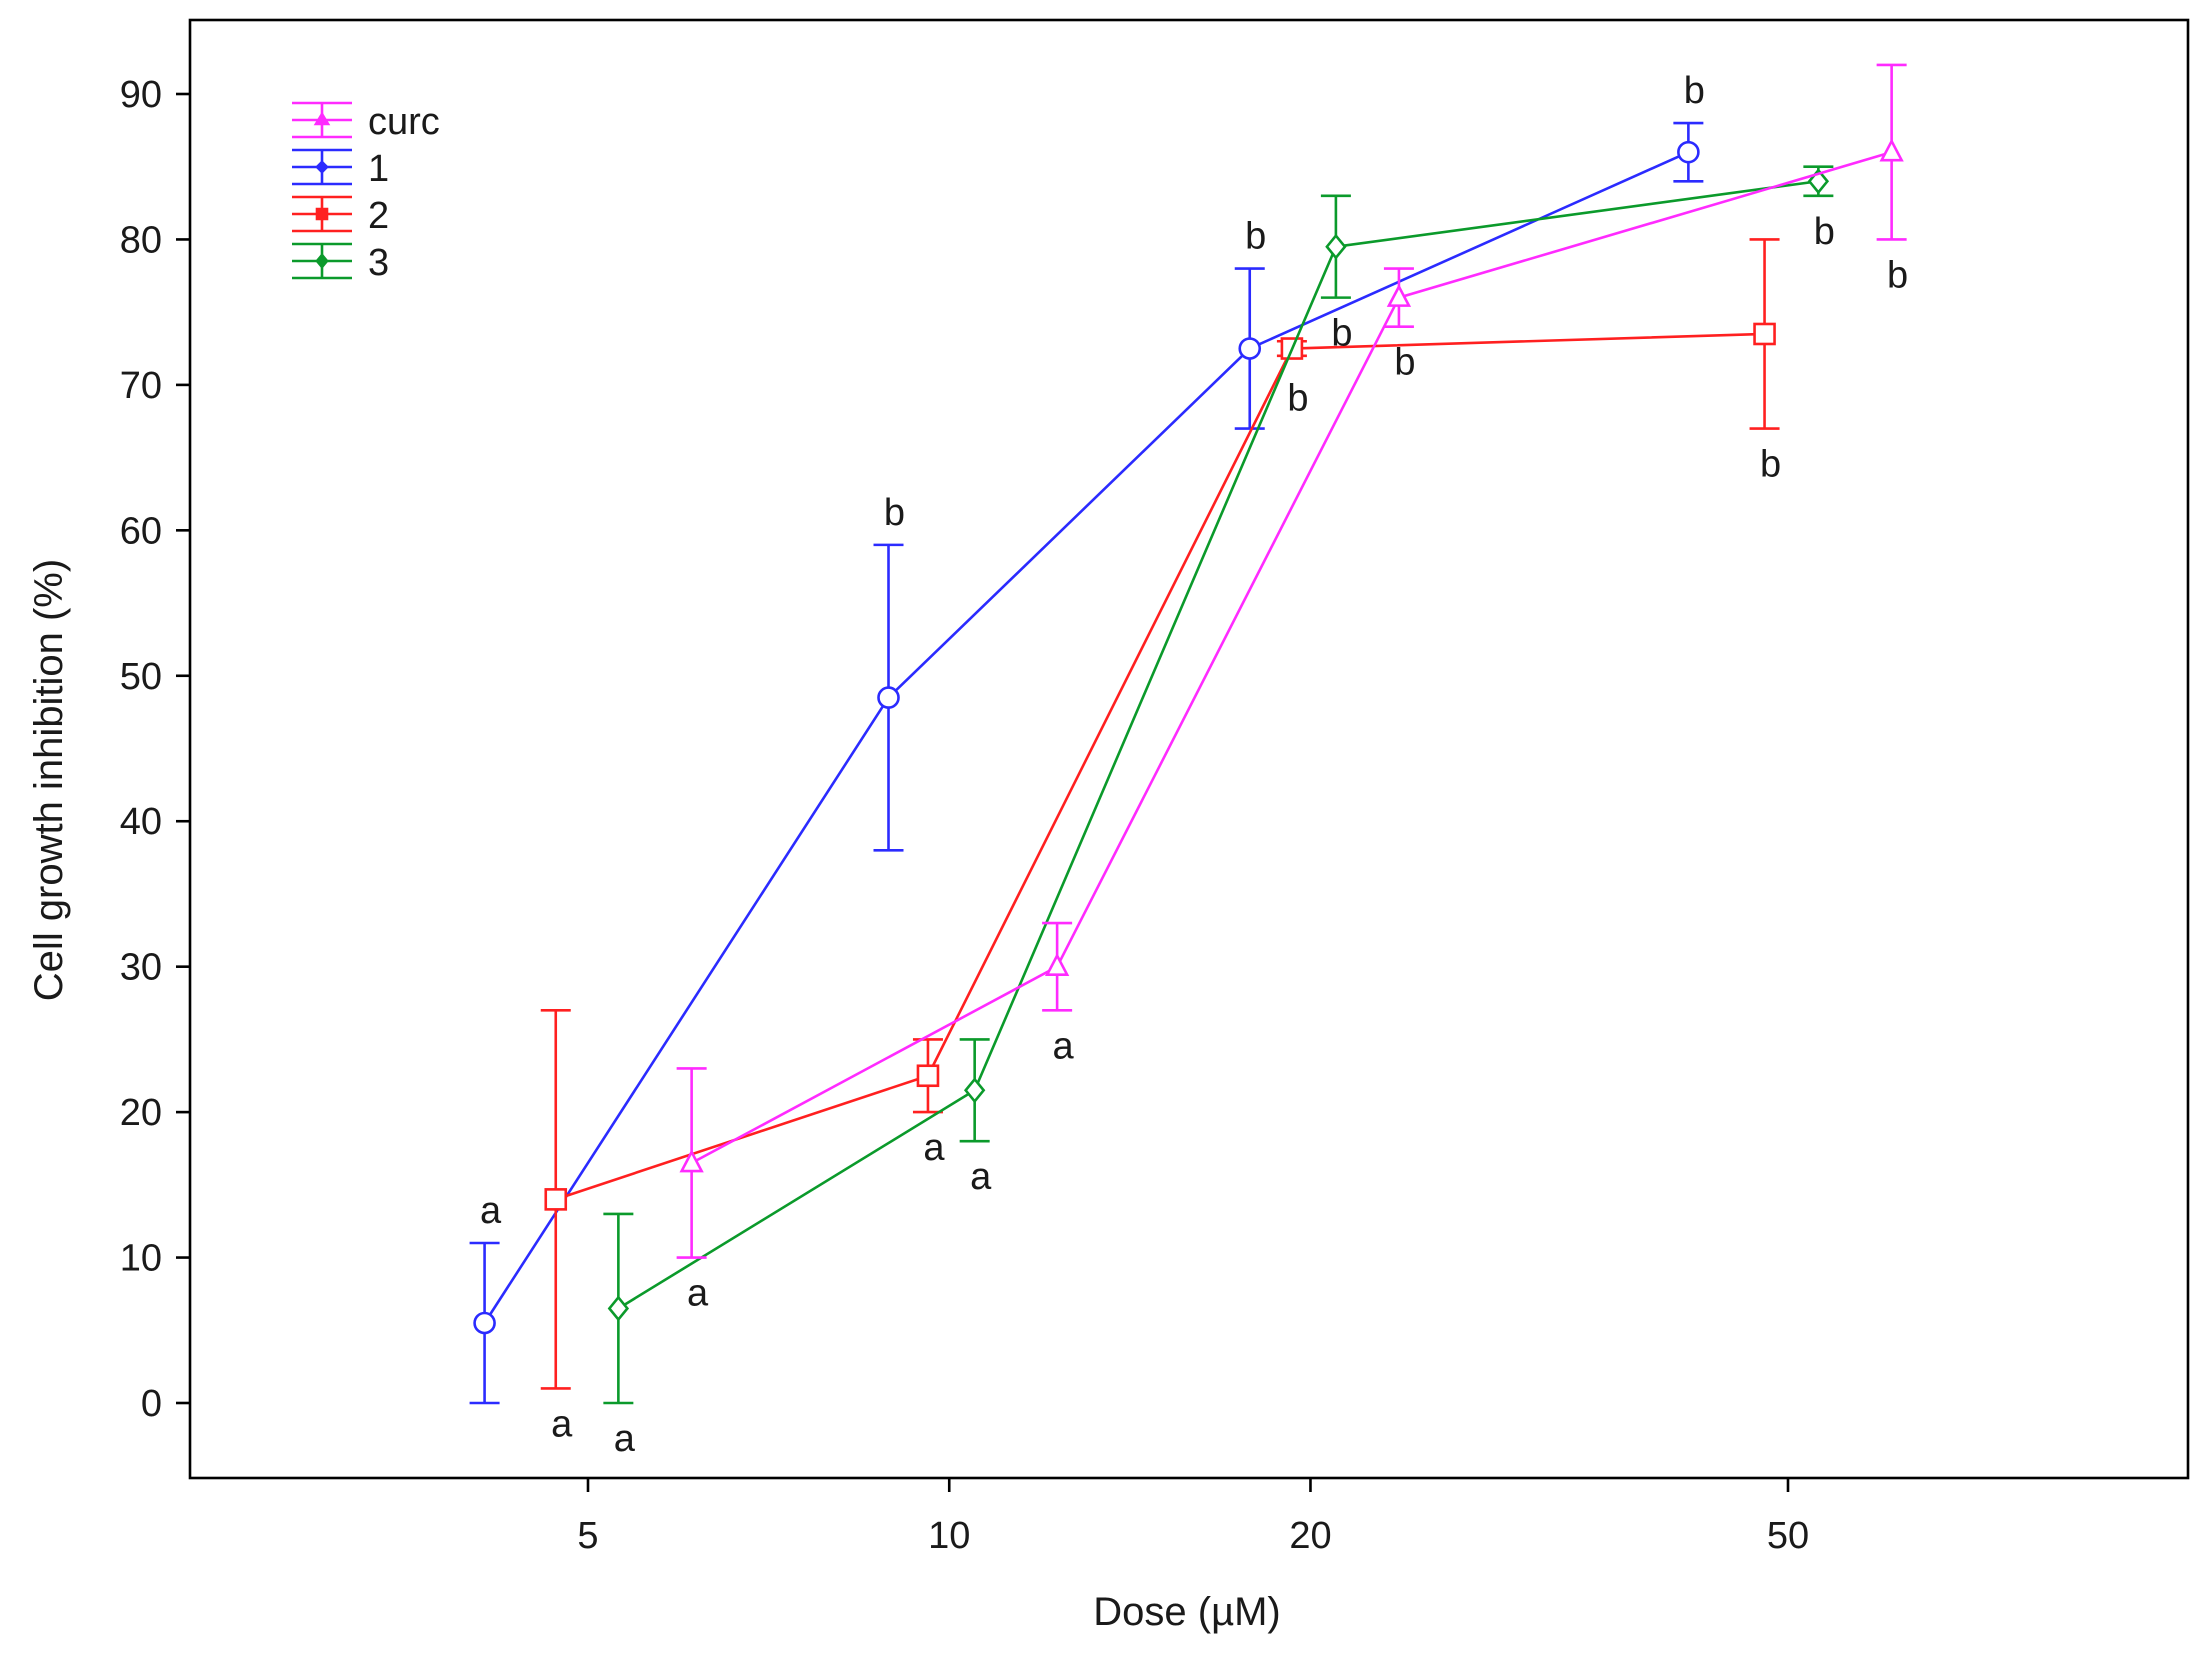  Describe the element at coordinates (340, 169) in the screenshot. I see `legend-item-1: 1` at that location.